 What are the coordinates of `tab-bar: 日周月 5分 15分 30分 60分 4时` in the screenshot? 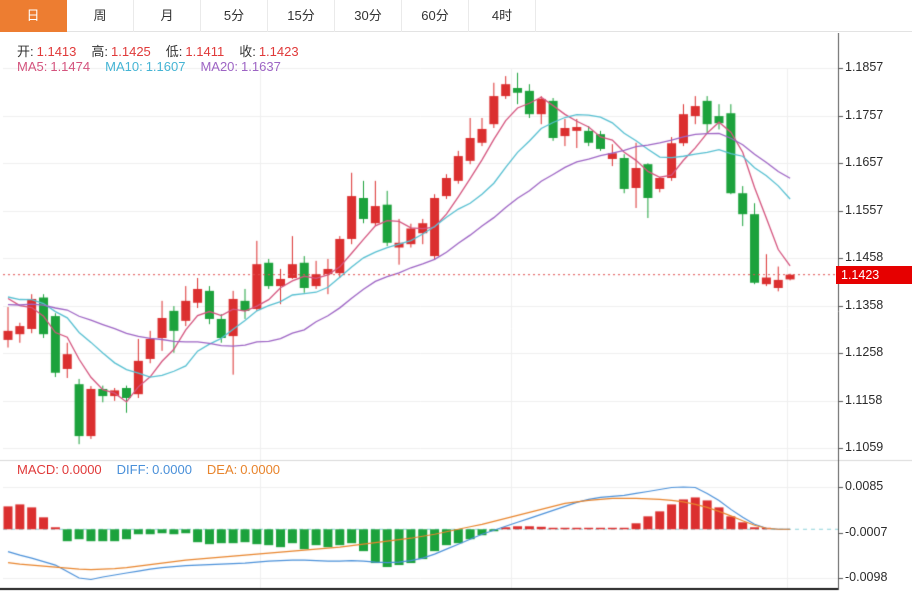 It's located at (456, 16).